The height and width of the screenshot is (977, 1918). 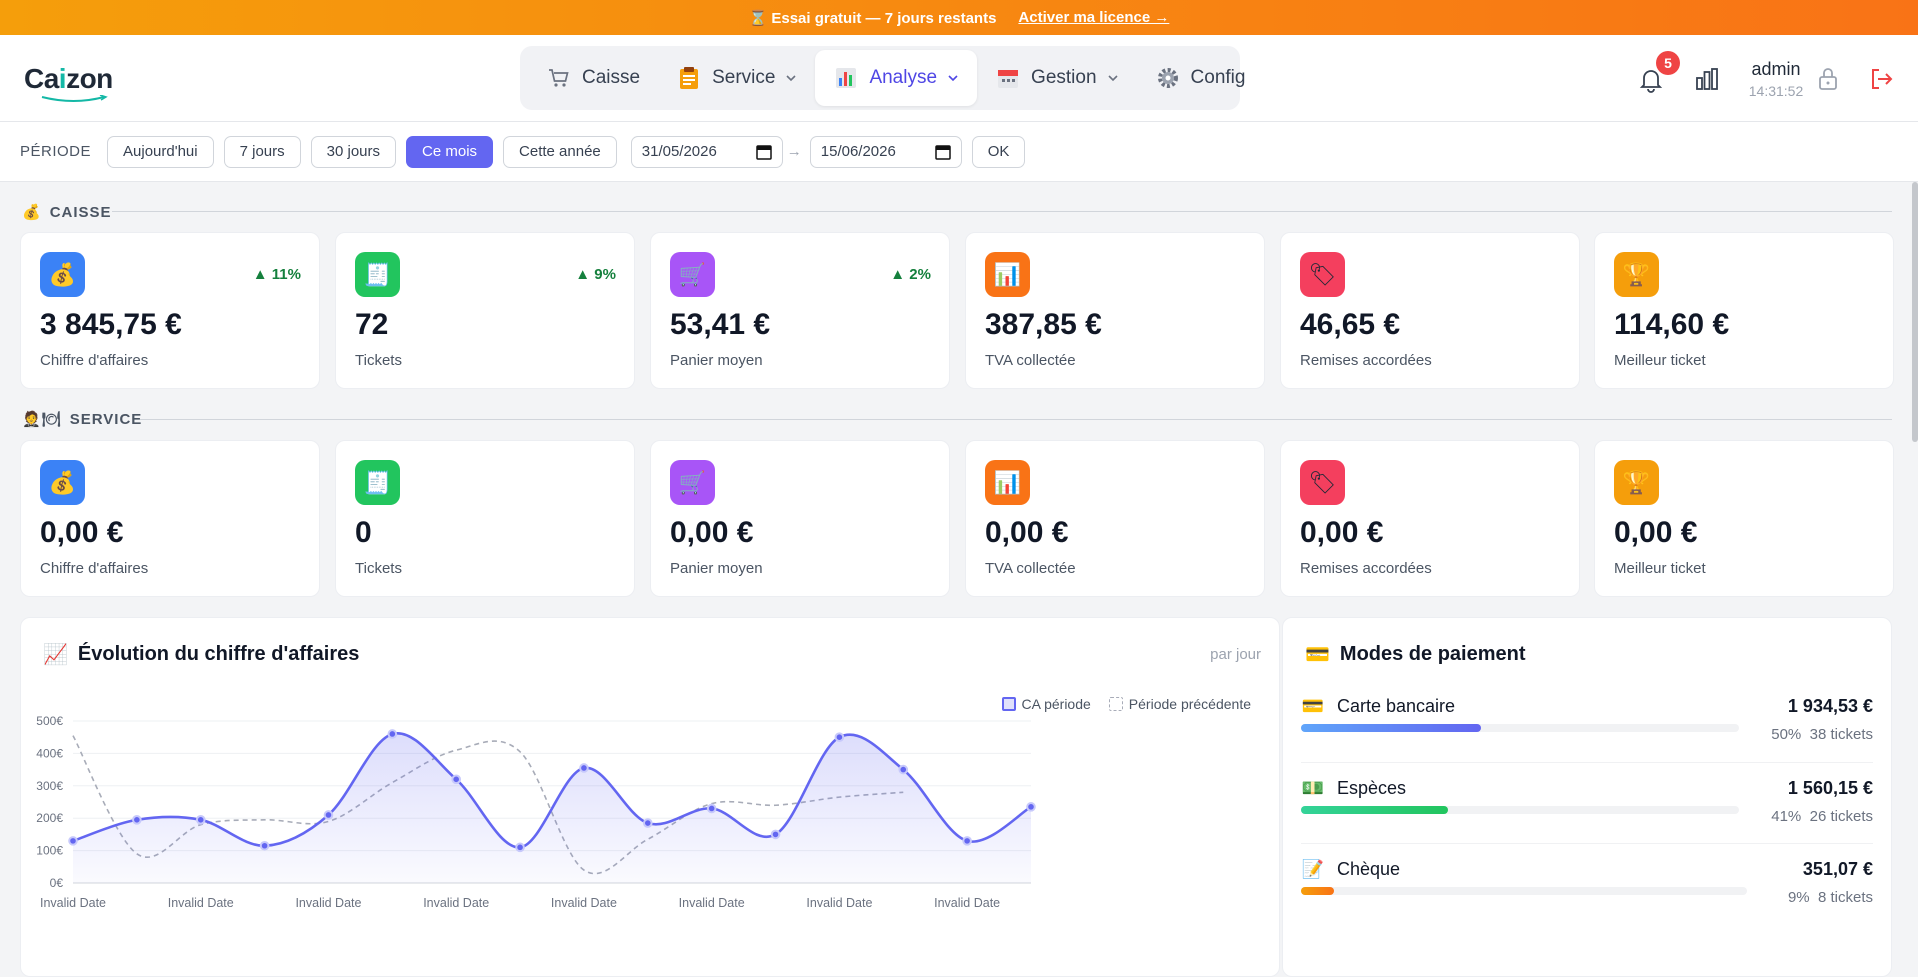 I want to click on payment-tickets: 26 tickets, so click(x=1841, y=816).